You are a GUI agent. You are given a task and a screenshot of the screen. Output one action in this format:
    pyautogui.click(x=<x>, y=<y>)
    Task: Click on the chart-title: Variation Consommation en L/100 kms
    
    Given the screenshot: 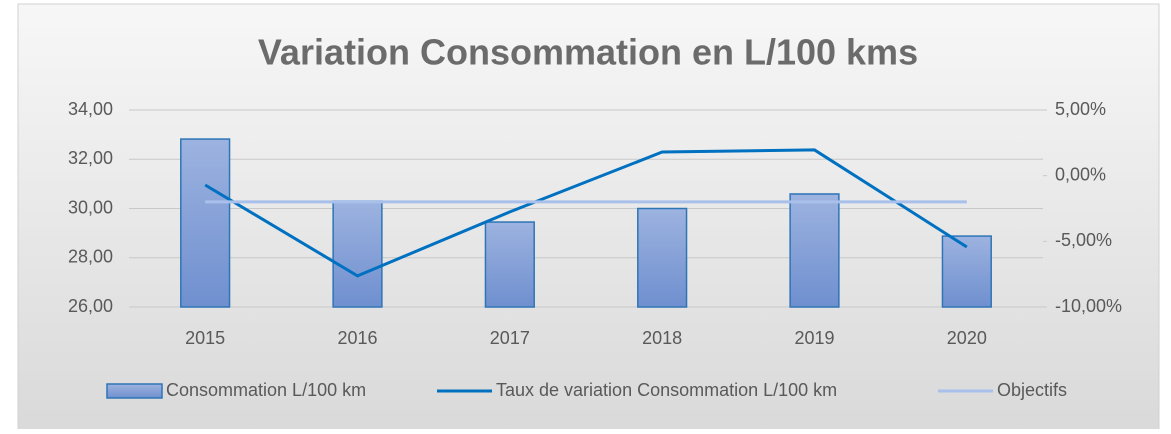 What is the action you would take?
    pyautogui.click(x=588, y=52)
    